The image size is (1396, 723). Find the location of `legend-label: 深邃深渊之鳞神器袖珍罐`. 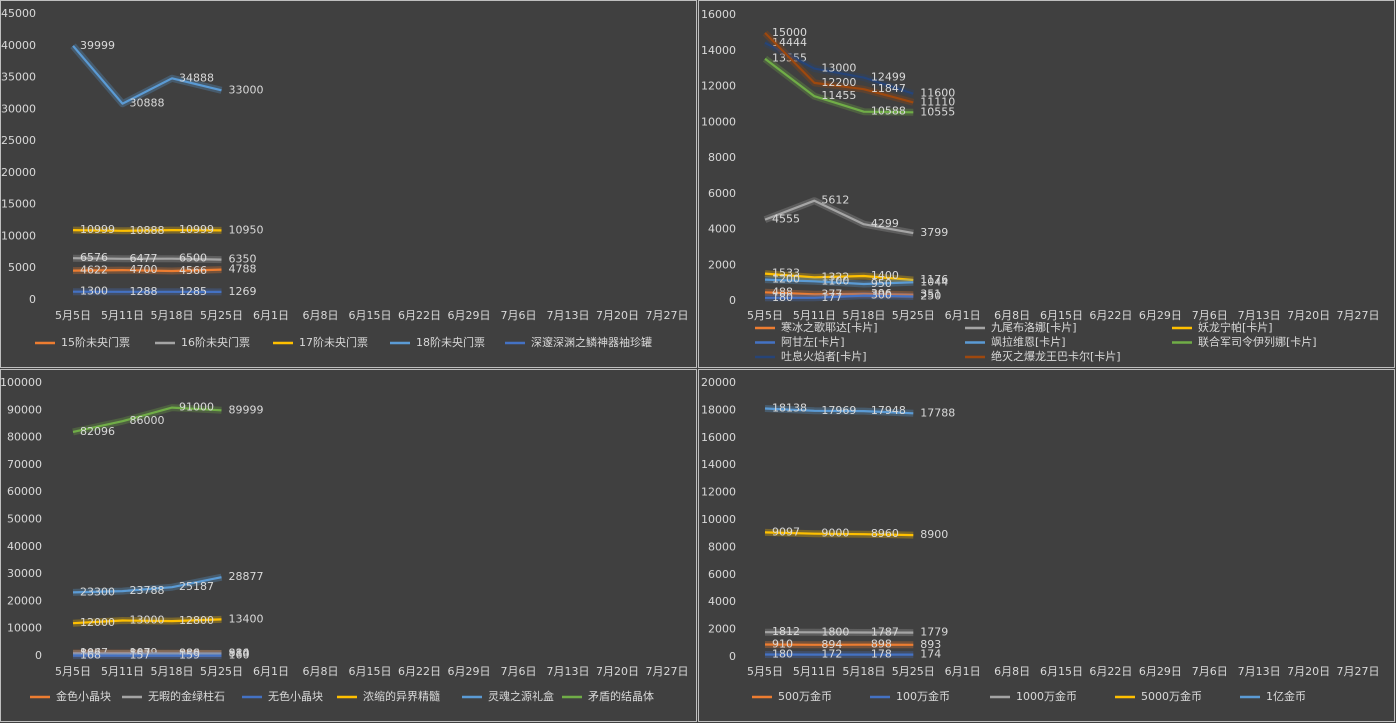

legend-label: 深邃深渊之鳞神器袖珍罐 is located at coordinates (591, 342).